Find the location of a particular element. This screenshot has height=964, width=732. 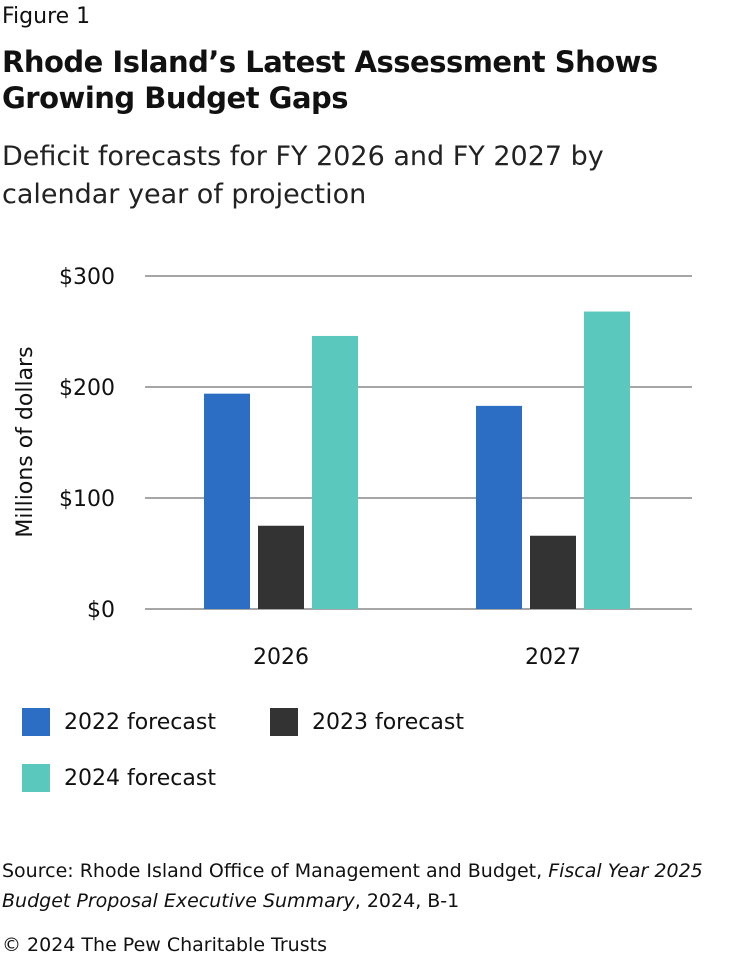

legend-label: 2023 forecast is located at coordinates (388, 722).